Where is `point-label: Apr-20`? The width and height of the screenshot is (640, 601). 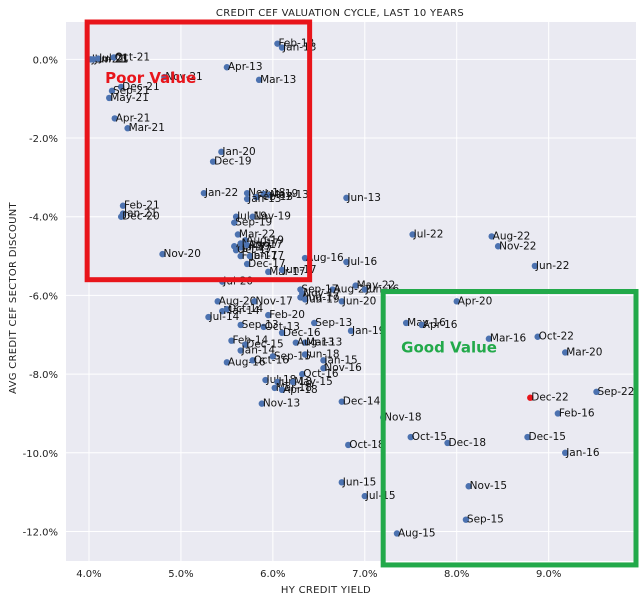
point-label: Apr-20 is located at coordinates (475, 301).